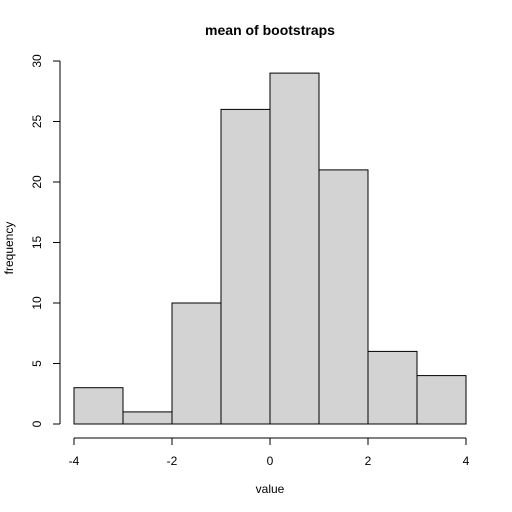 The height and width of the screenshot is (512, 512). Describe the element at coordinates (37, 303) in the screenshot. I see `y-tick-label: 10` at that location.